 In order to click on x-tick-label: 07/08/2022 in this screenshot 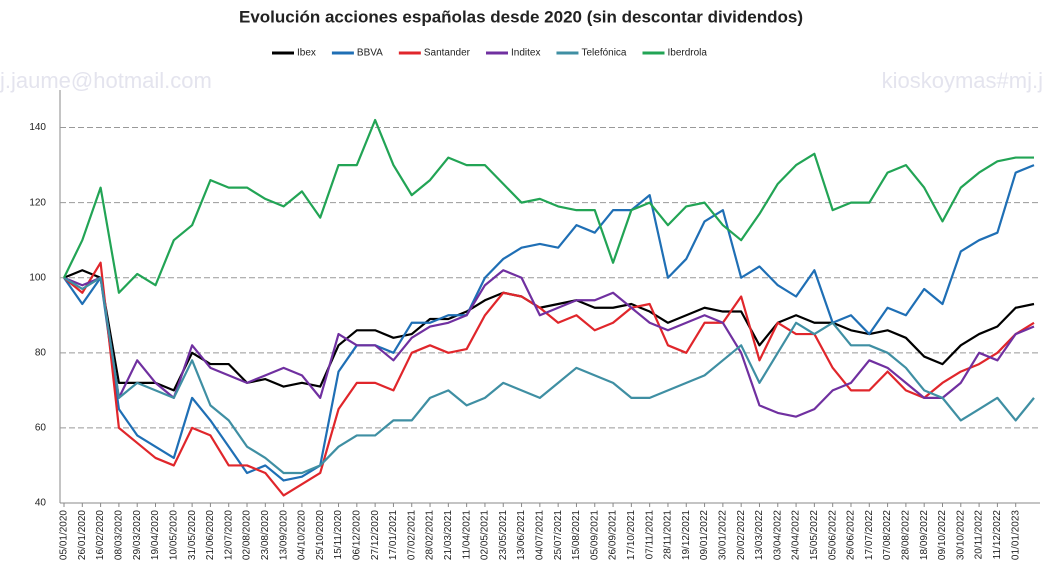, I will do `click(887, 535)`.